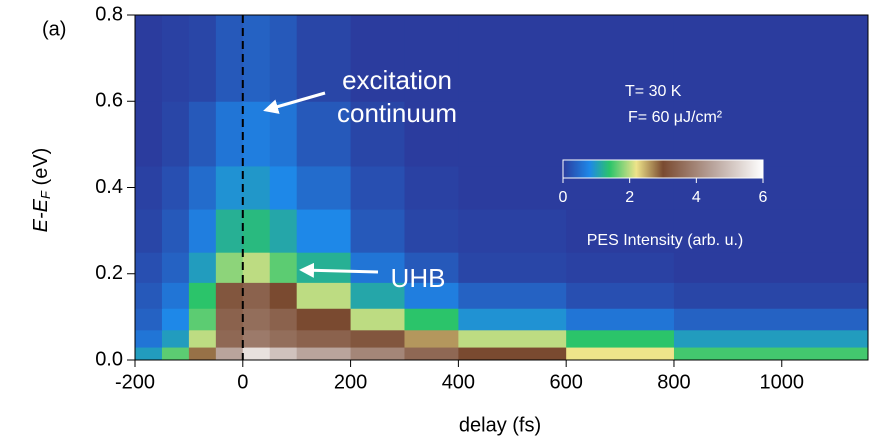  What do you see at coordinates (500, 425) in the screenshot?
I see `x-axis-label: delay (fs)` at bounding box center [500, 425].